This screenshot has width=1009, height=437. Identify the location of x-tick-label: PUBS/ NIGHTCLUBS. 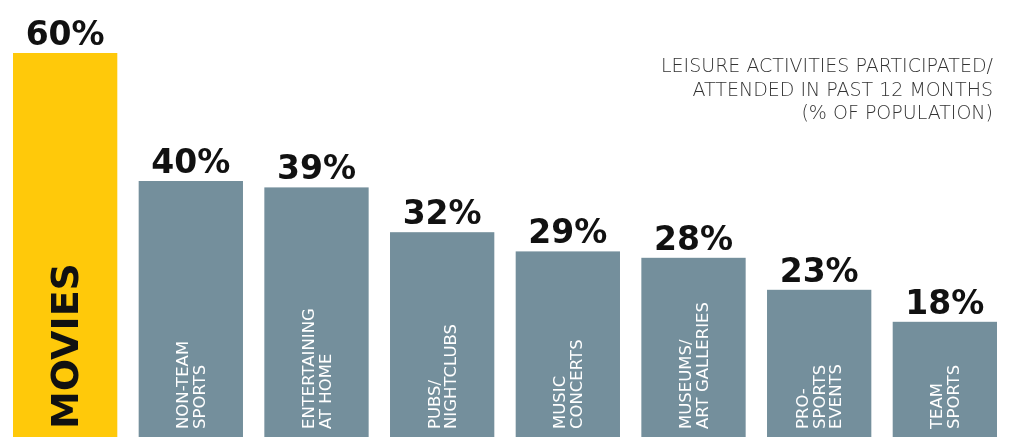
(442, 376).